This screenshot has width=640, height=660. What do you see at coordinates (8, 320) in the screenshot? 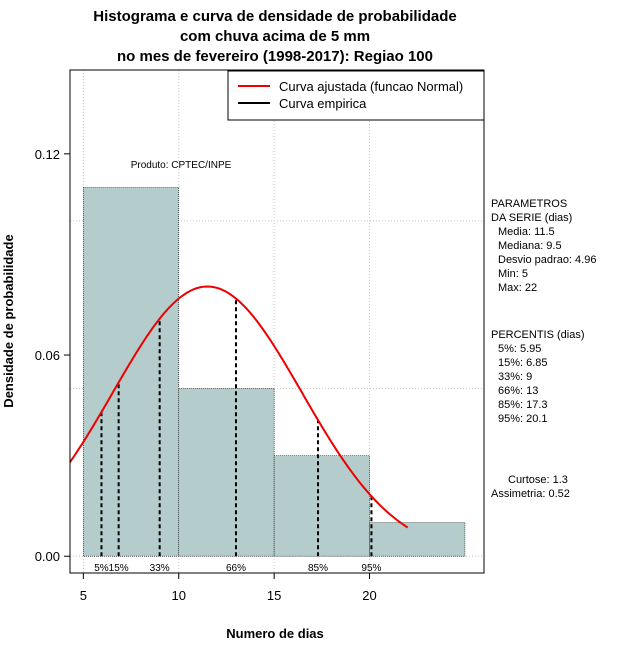
I see `y-axis-title: Densidade de probabilidade` at bounding box center [8, 320].